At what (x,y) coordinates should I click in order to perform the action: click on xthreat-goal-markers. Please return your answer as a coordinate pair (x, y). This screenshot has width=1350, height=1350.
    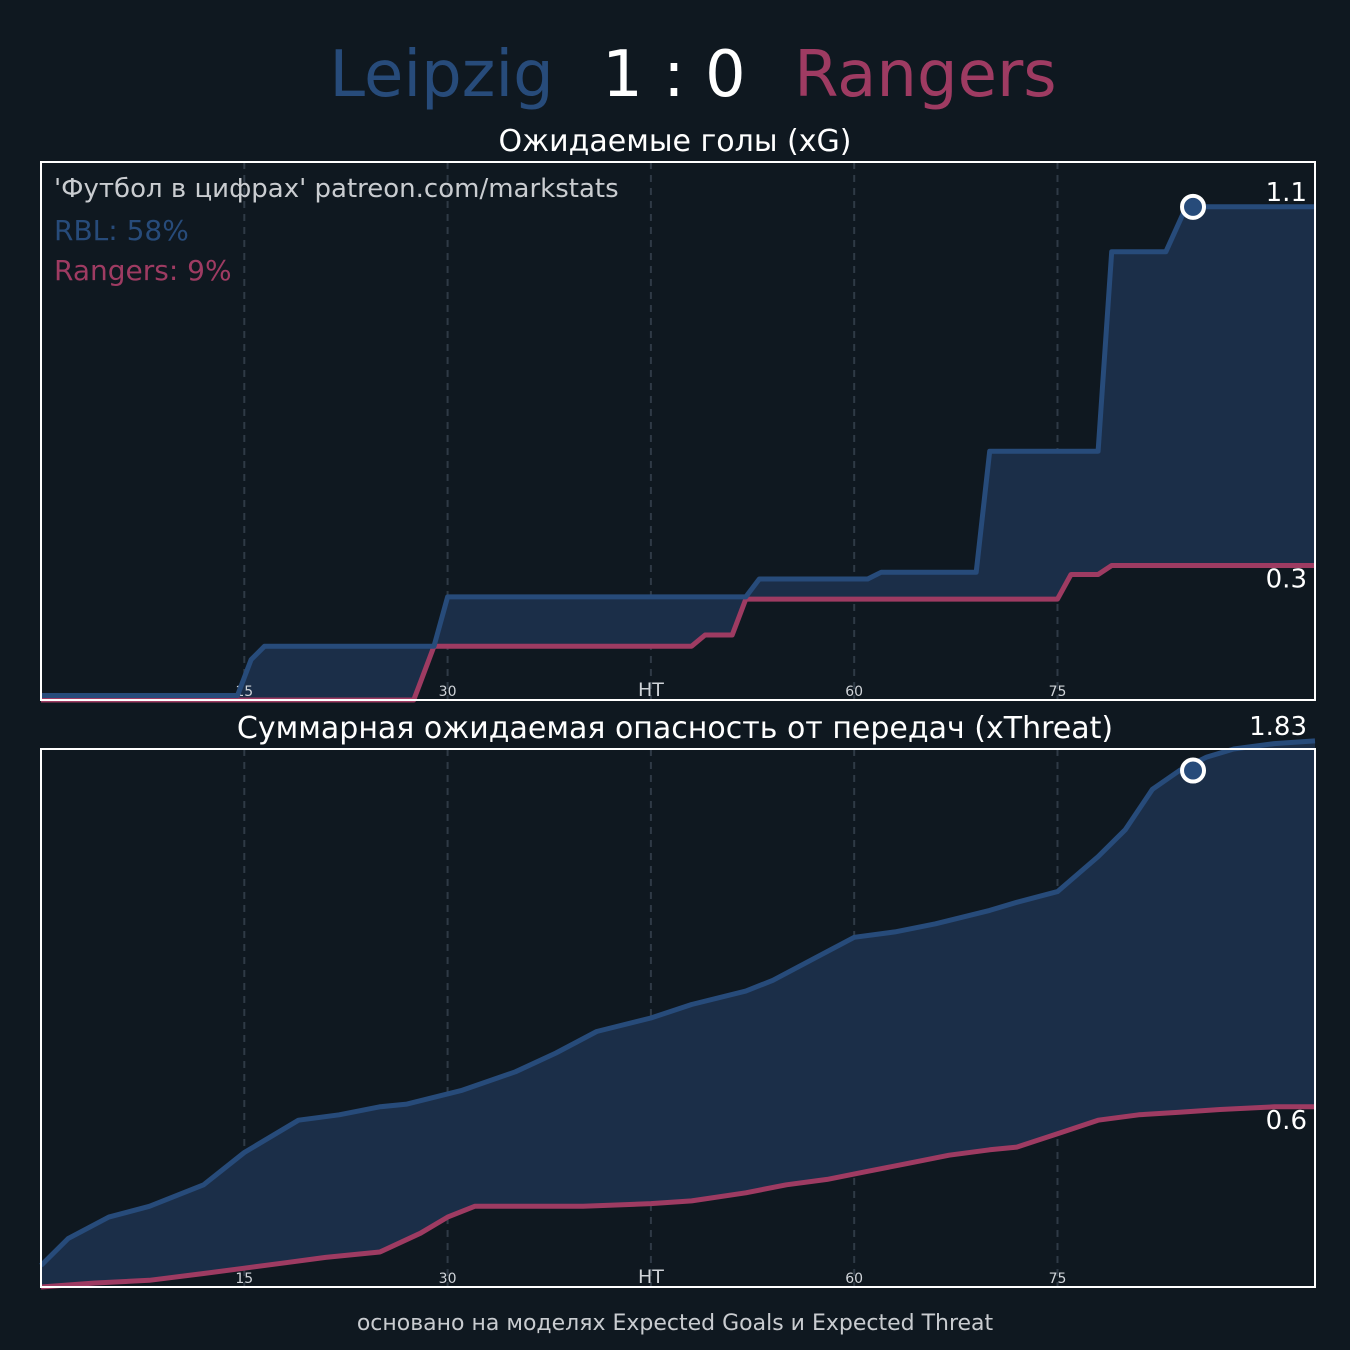
    Looking at the image, I should click on (1193, 770).